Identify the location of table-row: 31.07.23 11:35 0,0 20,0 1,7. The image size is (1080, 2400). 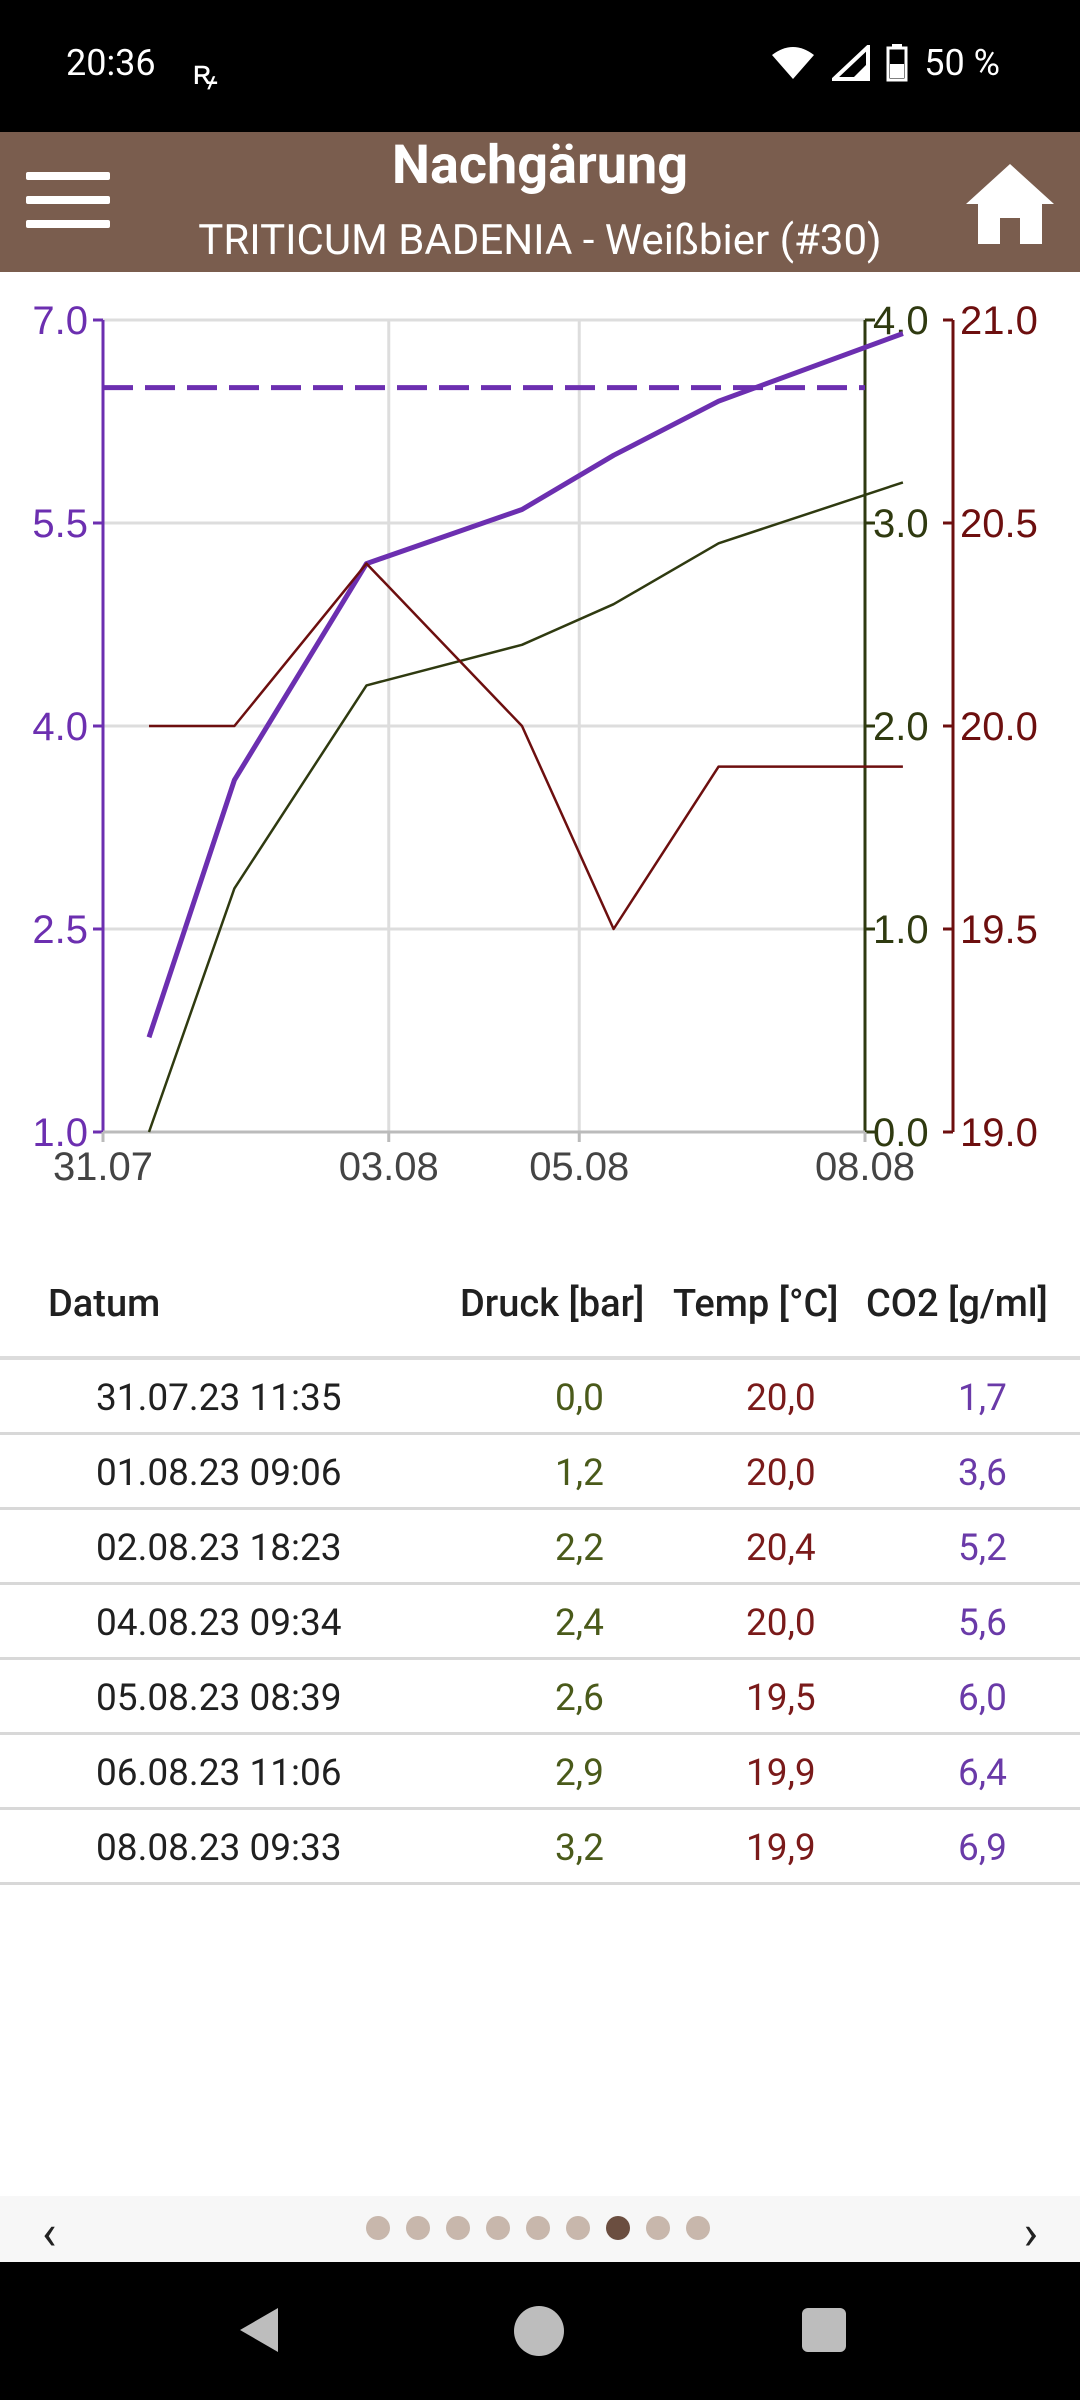
(540, 1397).